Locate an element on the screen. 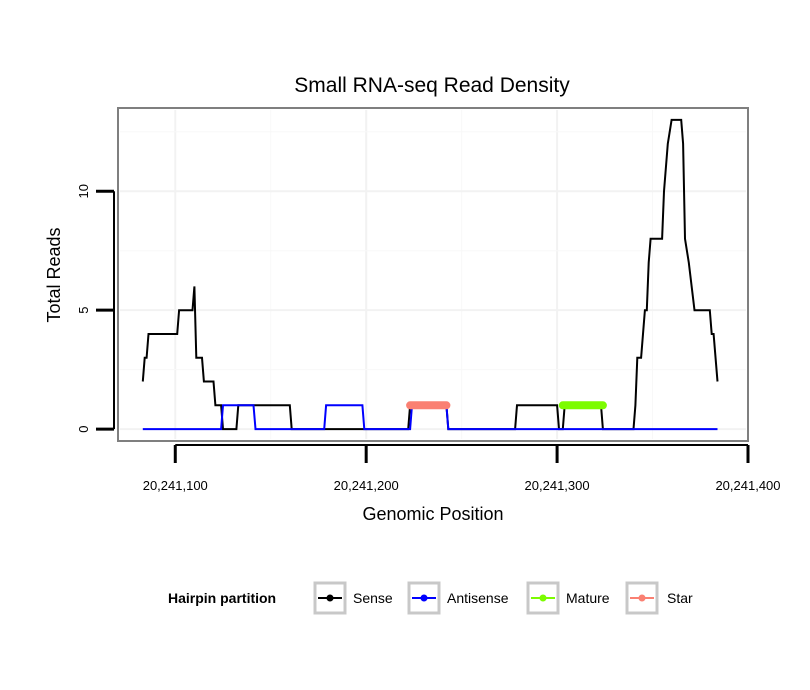  x-tick-label: 20,241,400 is located at coordinates (747, 485).